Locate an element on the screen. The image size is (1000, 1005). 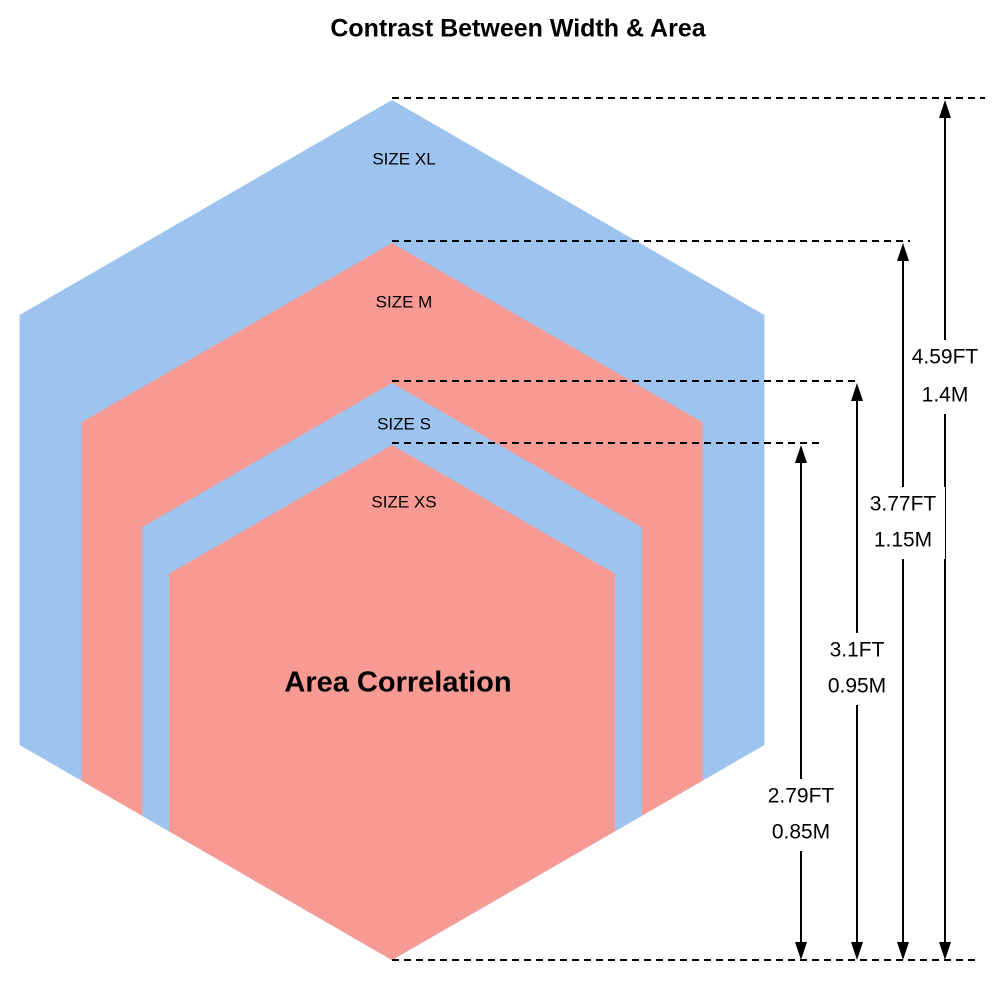
center-label: Area Correlation is located at coordinates (397, 683).